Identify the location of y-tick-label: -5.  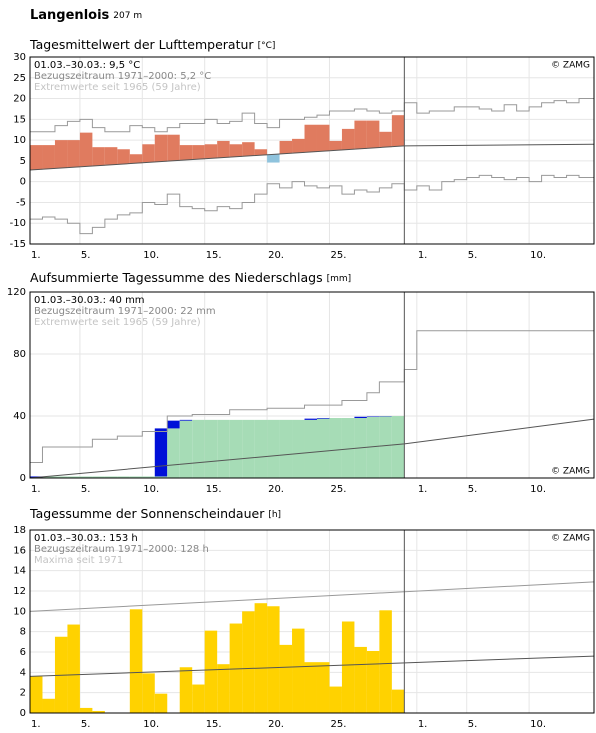
(21, 202).